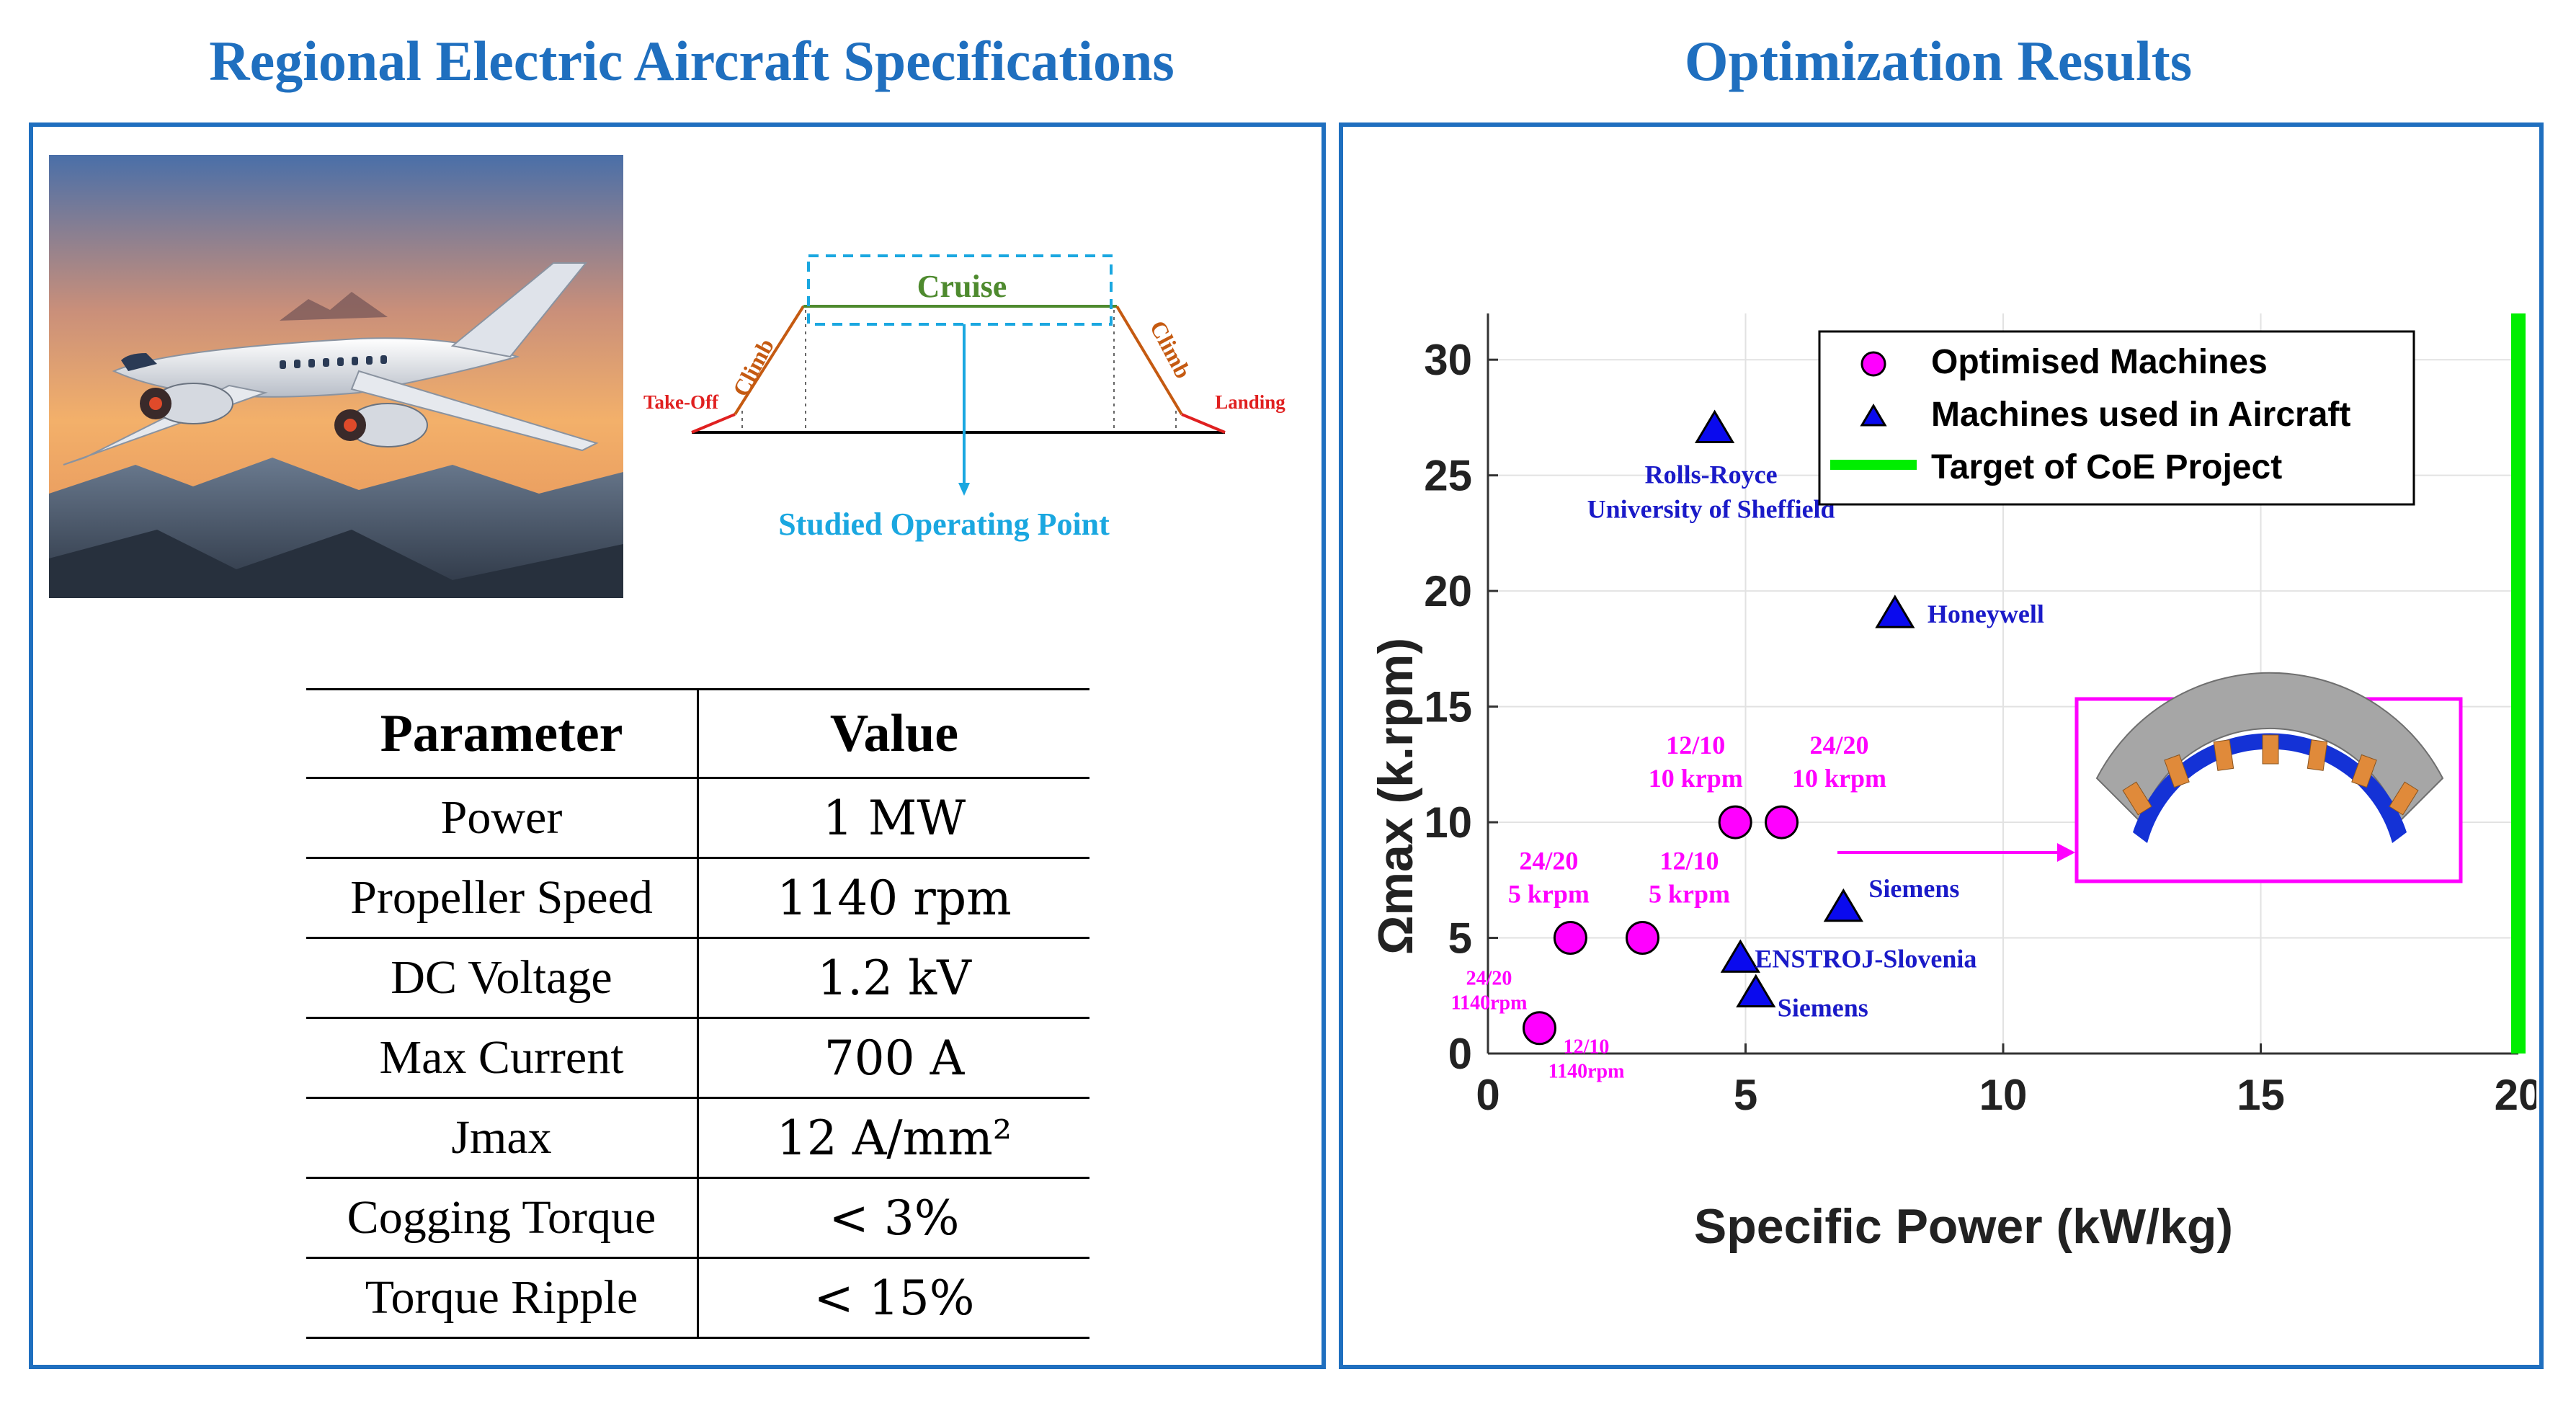 This screenshot has height=1403, width=2576. What do you see at coordinates (502, 1218) in the screenshot?
I see `param-cell: Cogging Torque` at bounding box center [502, 1218].